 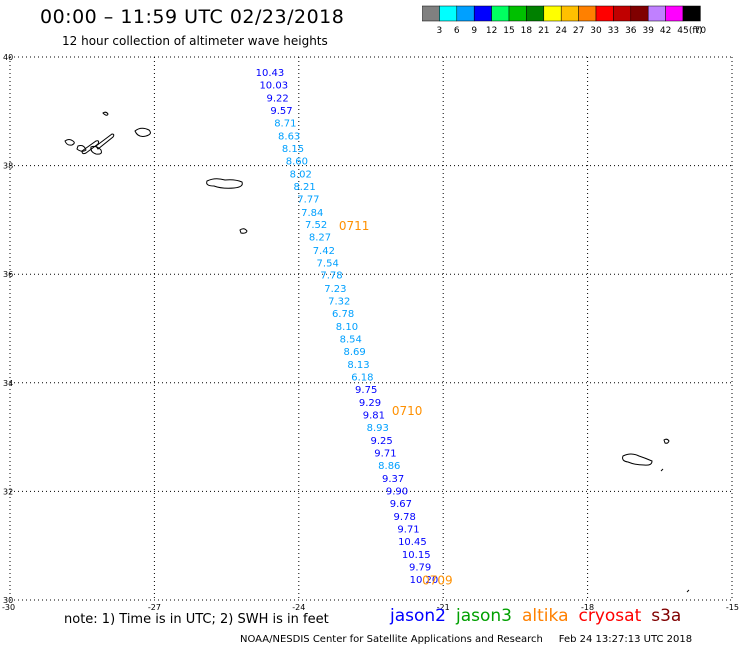 I want to click on color-scale-label: 45, so click(x=682, y=31).